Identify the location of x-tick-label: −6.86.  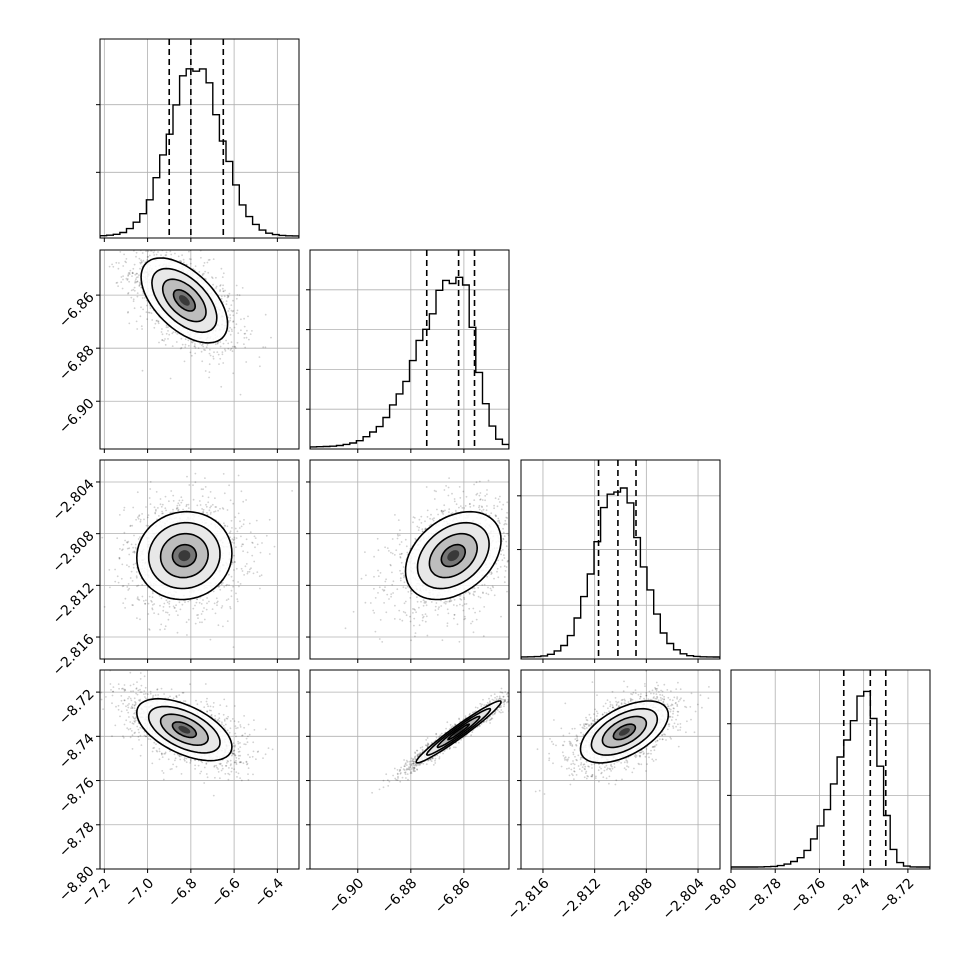
(453, 896).